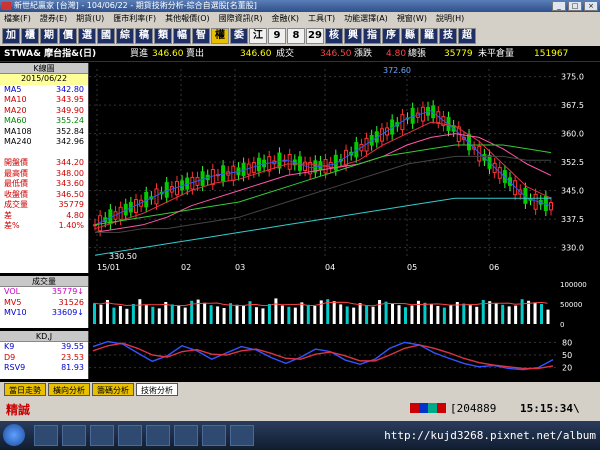  I want to click on toolbar-button: 羅, so click(429, 36).